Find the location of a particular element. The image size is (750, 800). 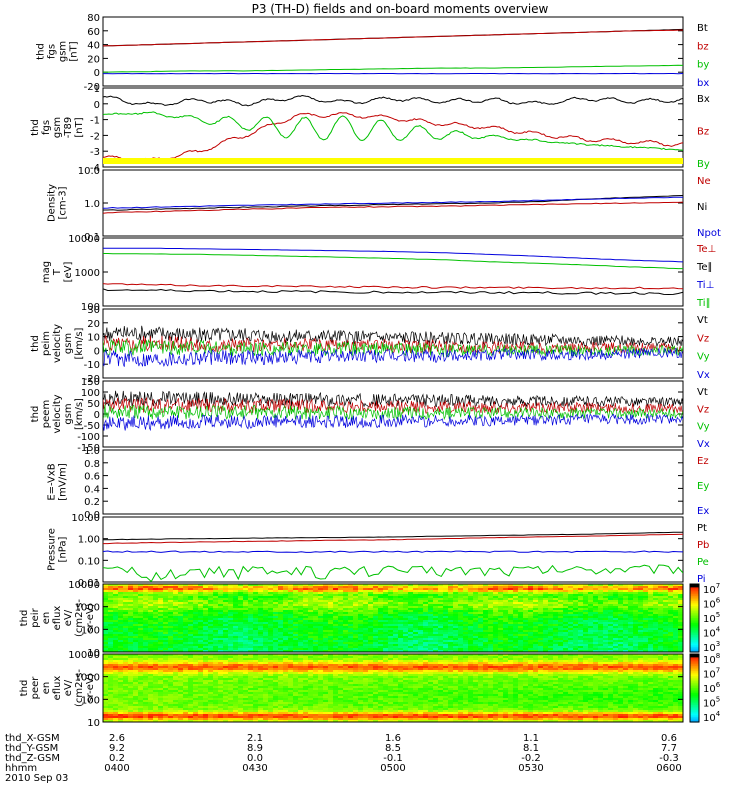

x-tick-value: 0400 is located at coordinates (116, 768).